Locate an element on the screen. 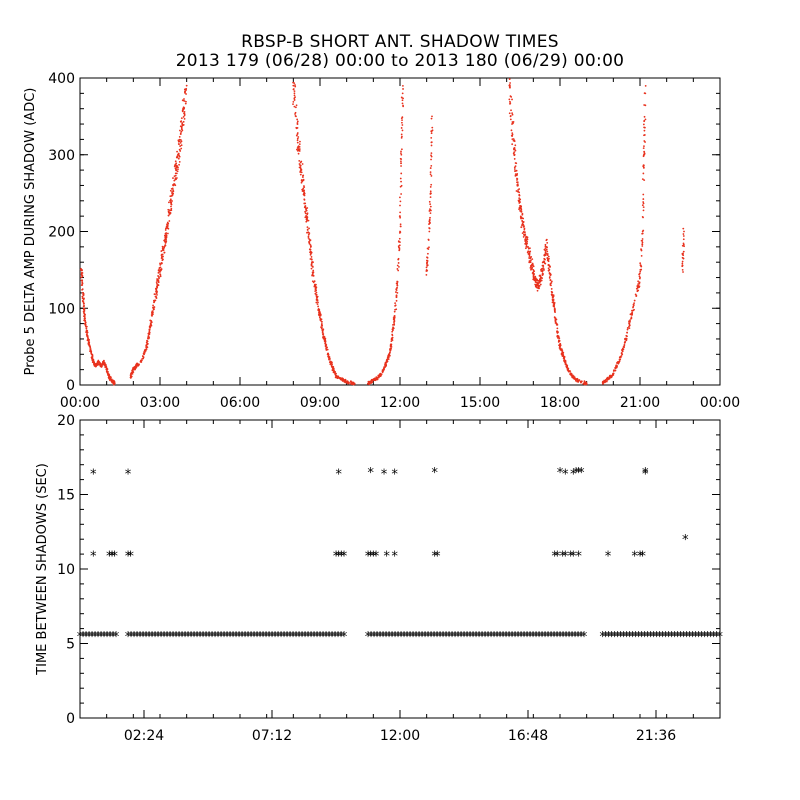 This screenshot has height=800, width=800. y-tick-label: 20 is located at coordinates (66, 421).